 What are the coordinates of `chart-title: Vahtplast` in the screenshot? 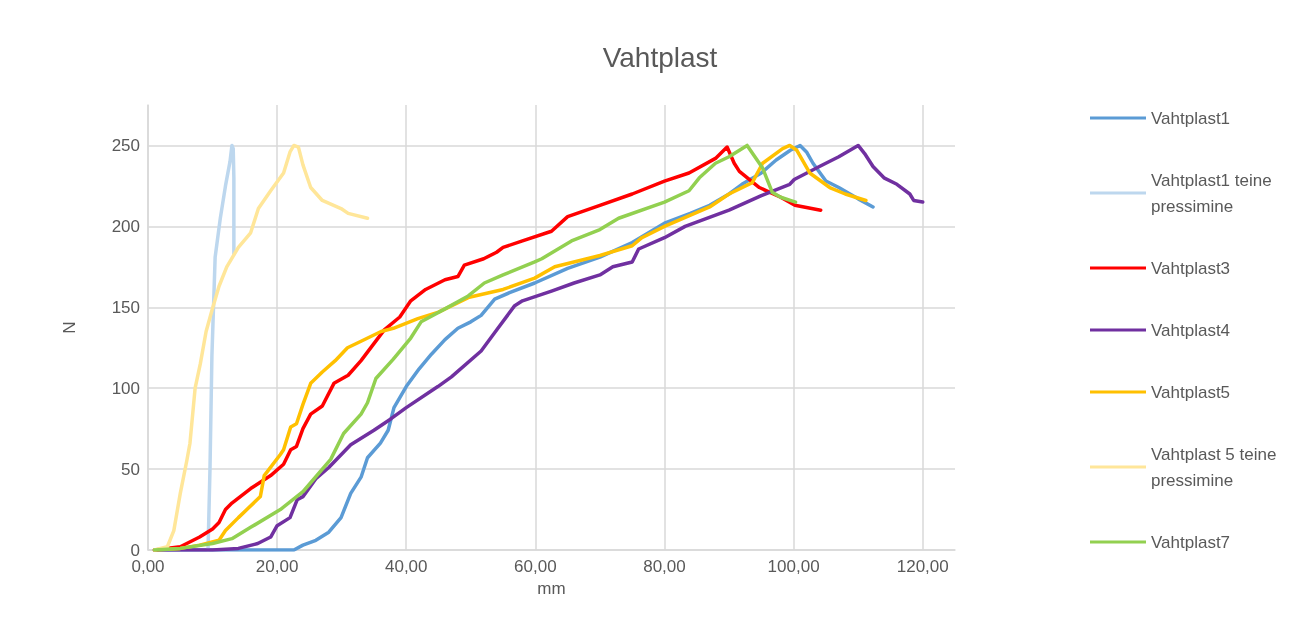 It's located at (660, 57).